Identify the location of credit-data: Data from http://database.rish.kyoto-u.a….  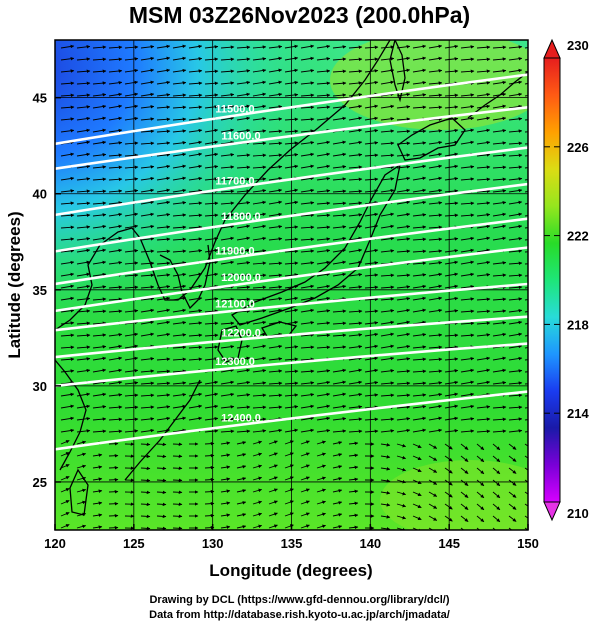
(299, 615).